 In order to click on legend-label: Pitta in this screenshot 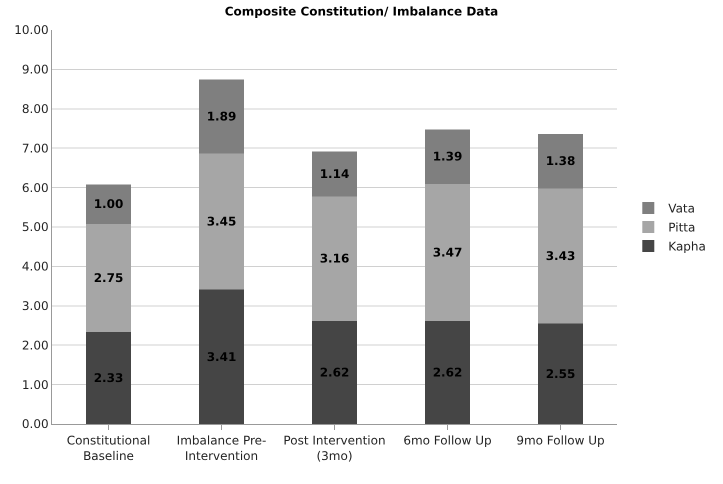, I will do `click(682, 227)`.